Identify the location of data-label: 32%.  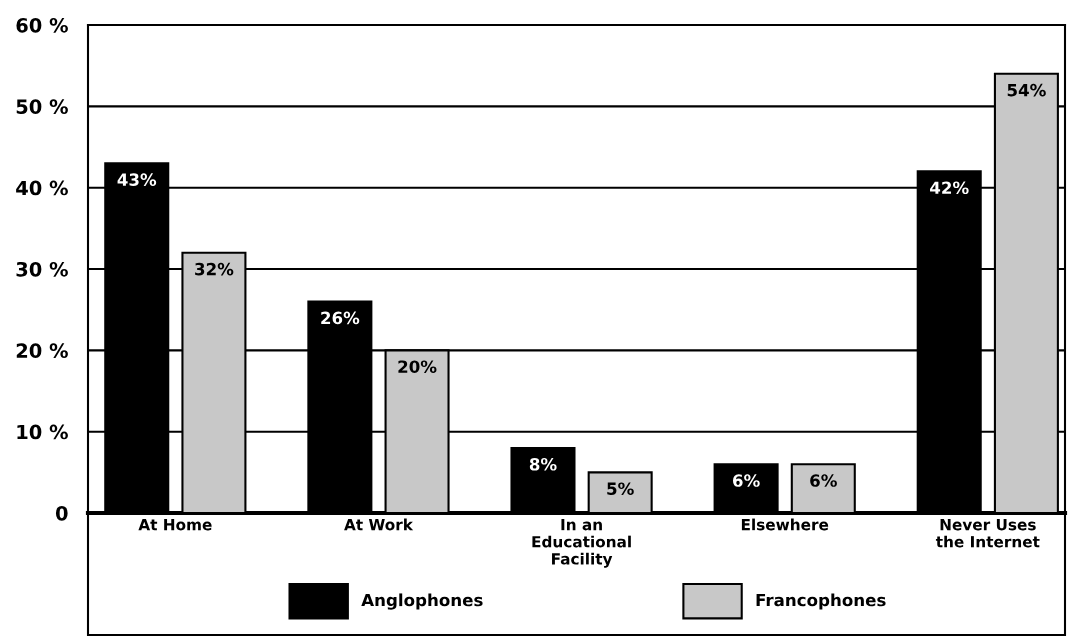
(214, 269).